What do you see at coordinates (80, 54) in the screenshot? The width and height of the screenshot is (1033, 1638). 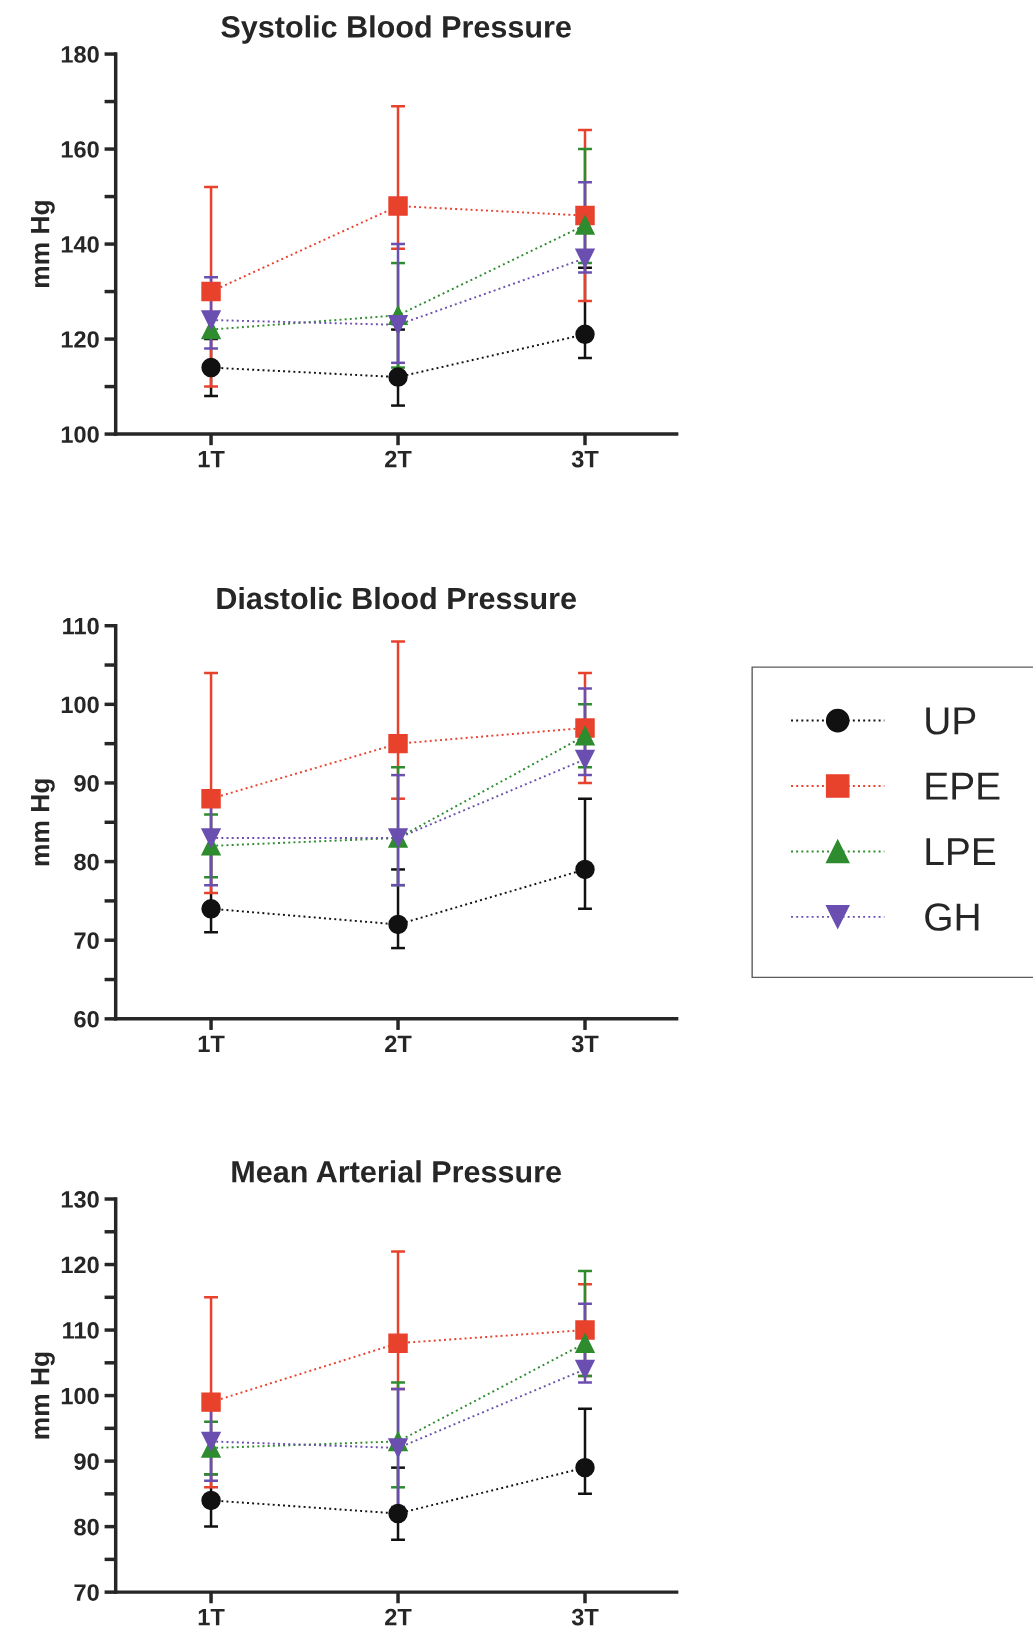 I see `y-tick-label: 180` at bounding box center [80, 54].